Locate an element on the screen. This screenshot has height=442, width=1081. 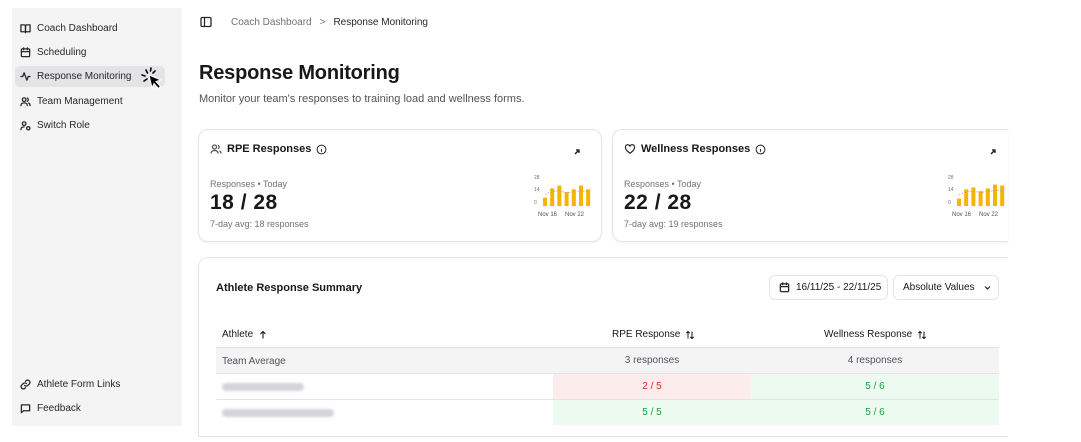
y-tick-label: 0 is located at coordinates (535, 203).